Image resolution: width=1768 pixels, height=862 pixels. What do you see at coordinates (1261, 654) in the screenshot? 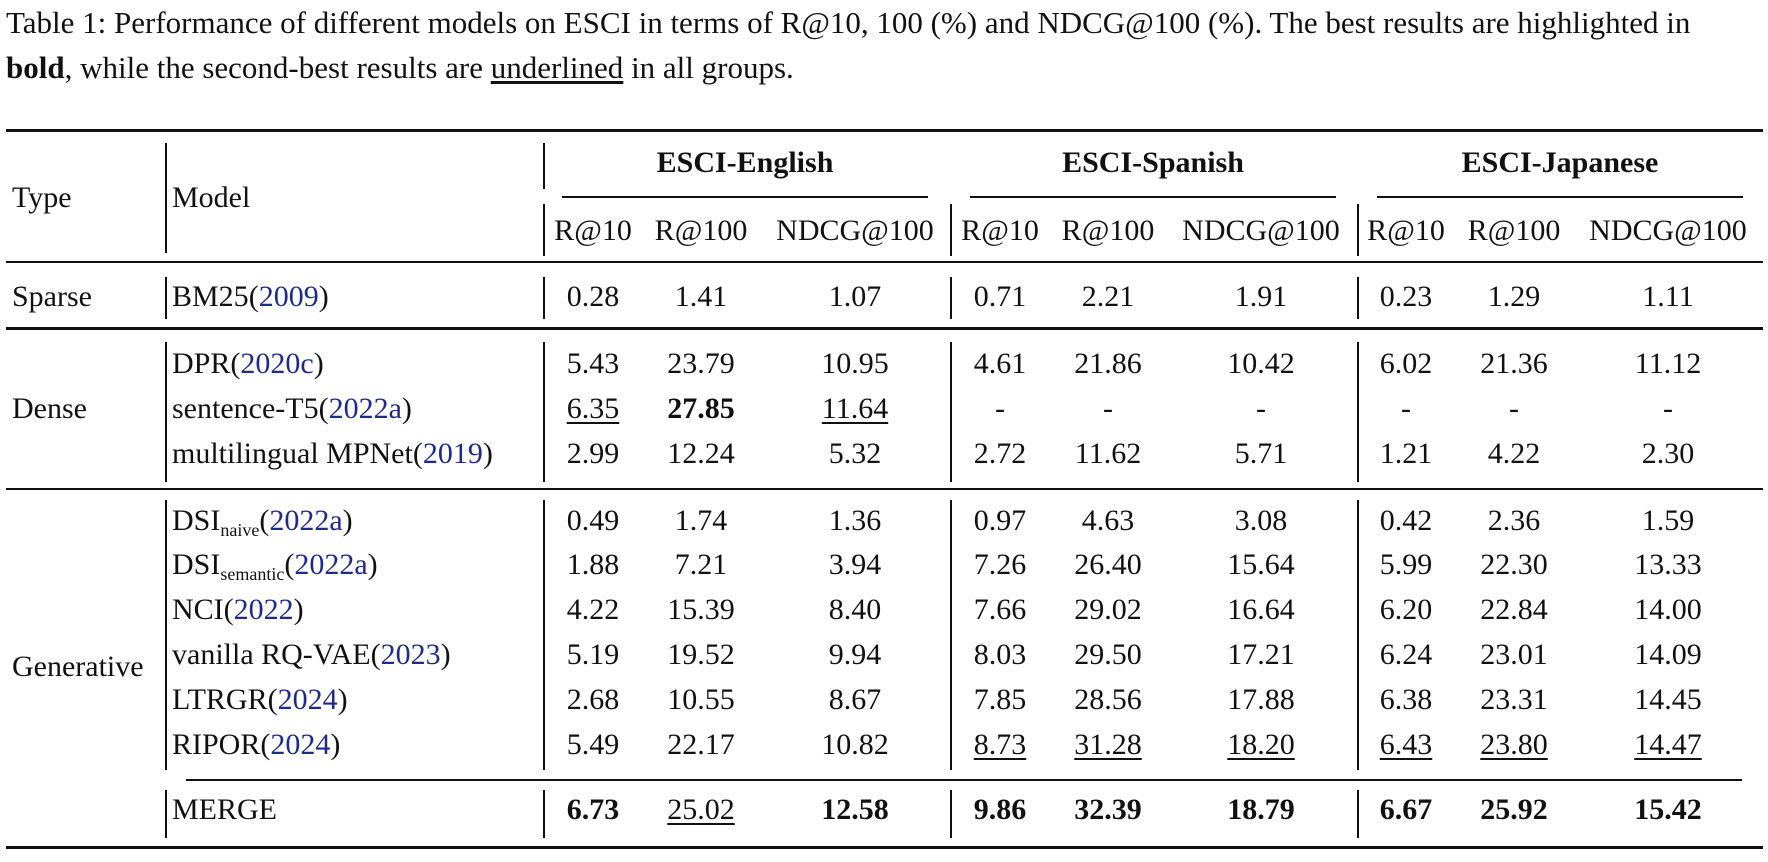
I see `table-cell: 17.21` at bounding box center [1261, 654].